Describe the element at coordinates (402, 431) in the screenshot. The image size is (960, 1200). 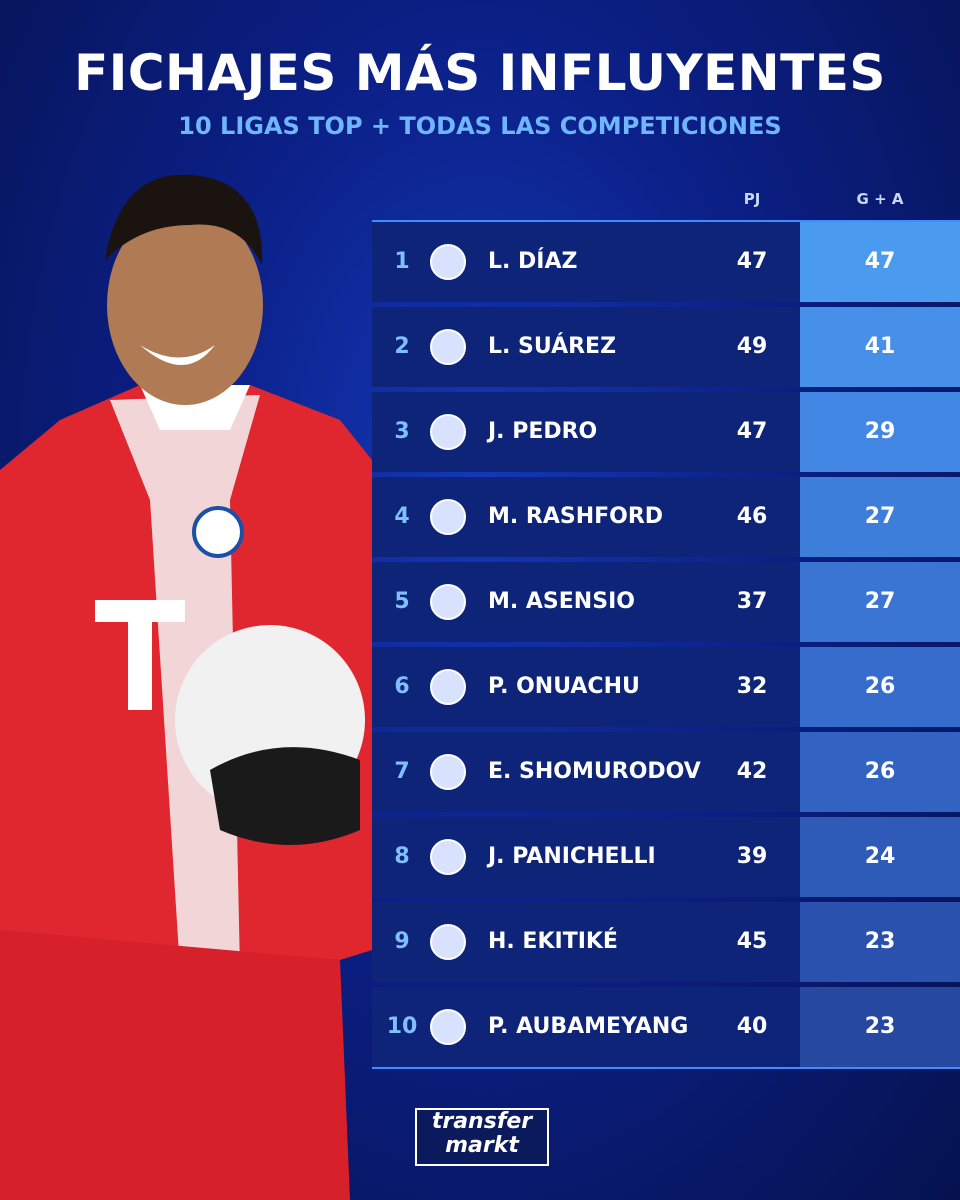
I see `rank: 3` at that location.